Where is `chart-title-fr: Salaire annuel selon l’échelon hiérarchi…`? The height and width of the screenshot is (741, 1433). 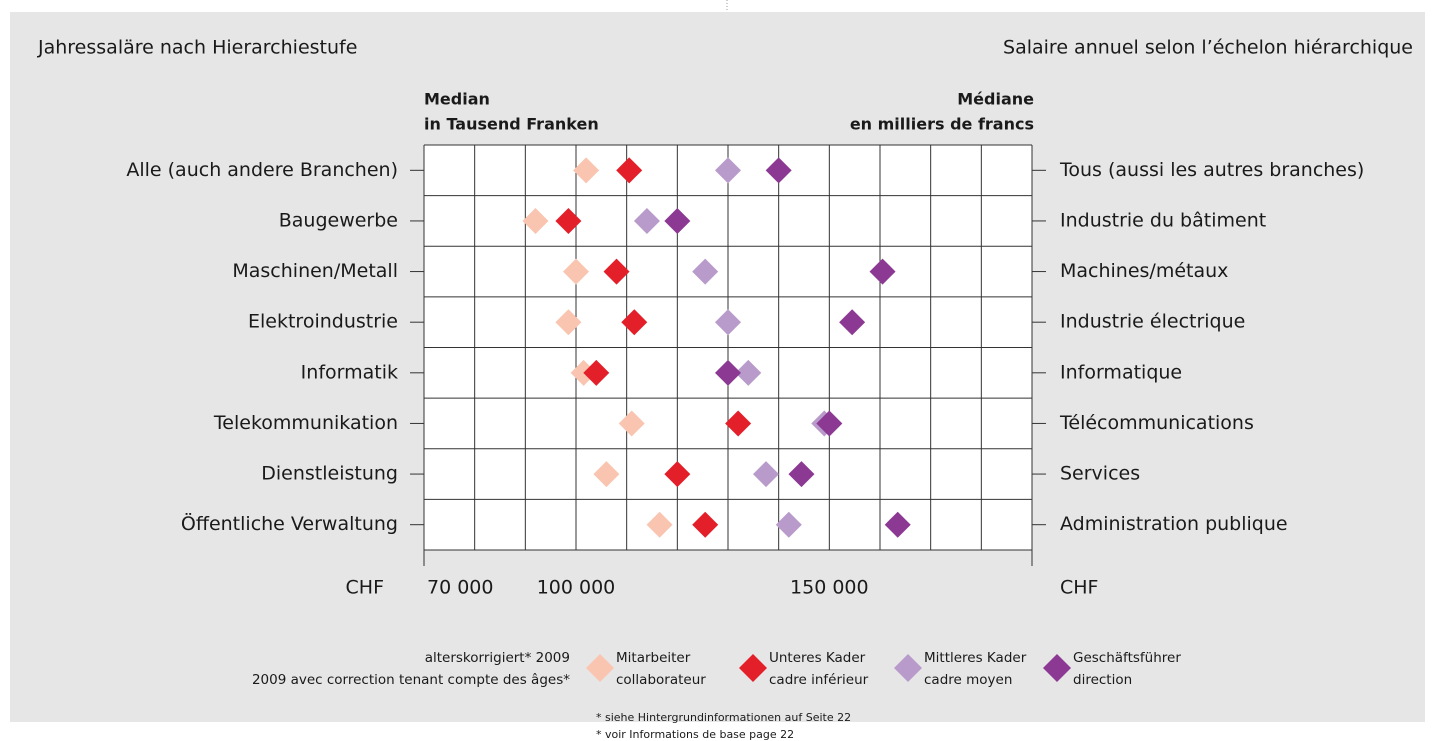 chart-title-fr: Salaire annuel selon l’échelon hiérarchi… is located at coordinates (1208, 48).